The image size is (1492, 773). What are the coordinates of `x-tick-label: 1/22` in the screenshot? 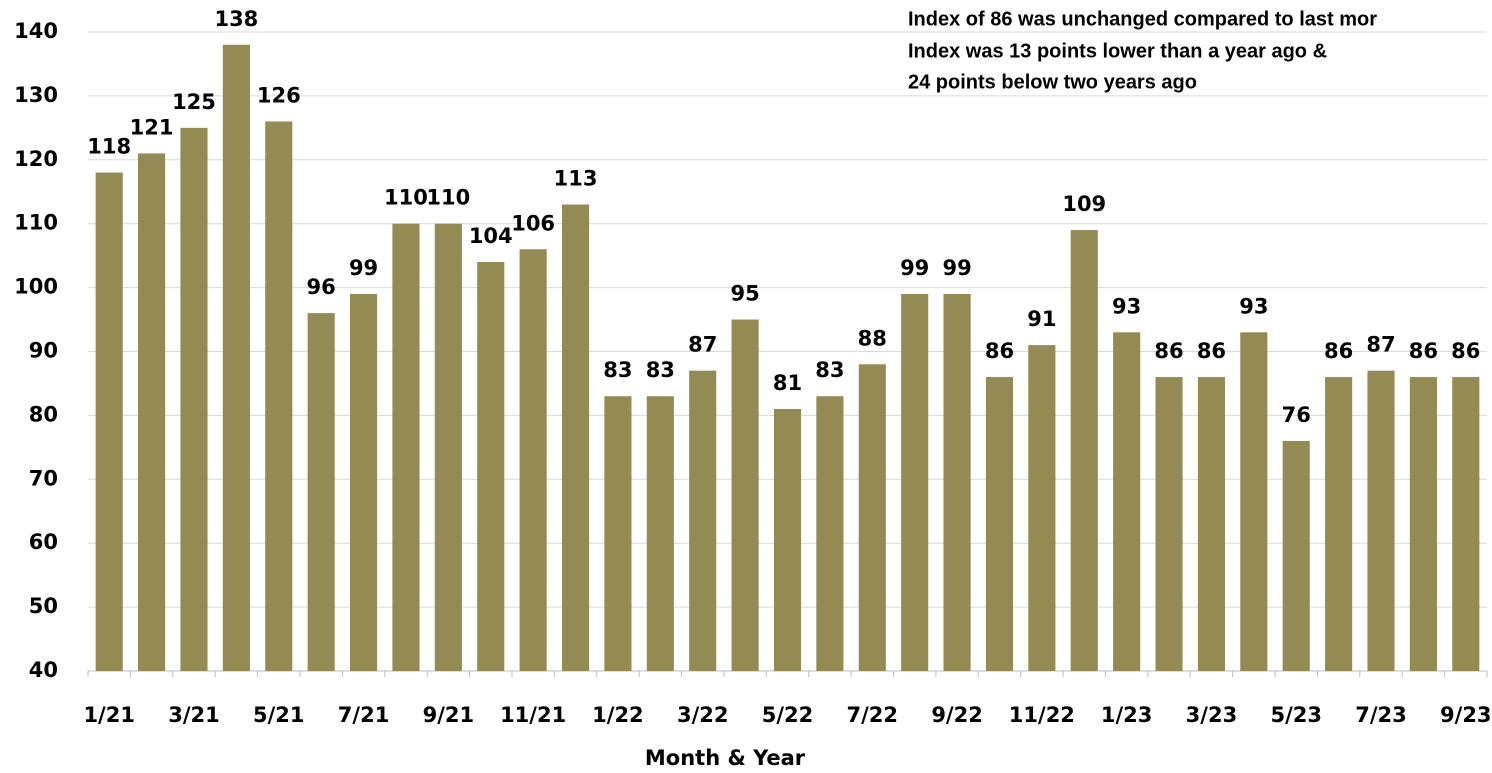 It's located at (618, 715).